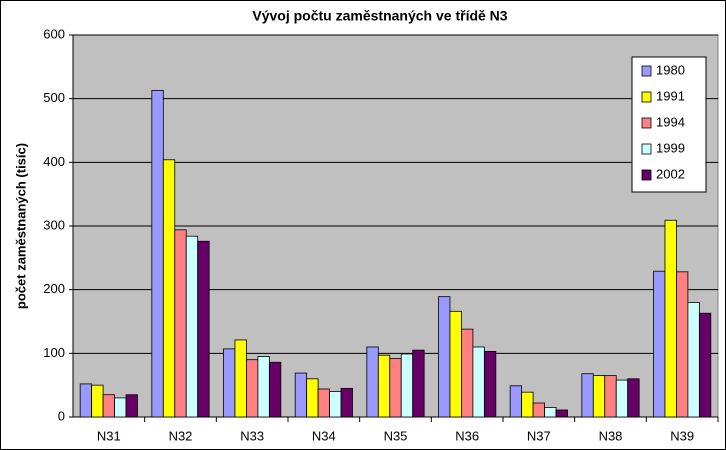 The width and height of the screenshot is (726, 450). I want to click on legend-label: 1999, so click(670, 147).